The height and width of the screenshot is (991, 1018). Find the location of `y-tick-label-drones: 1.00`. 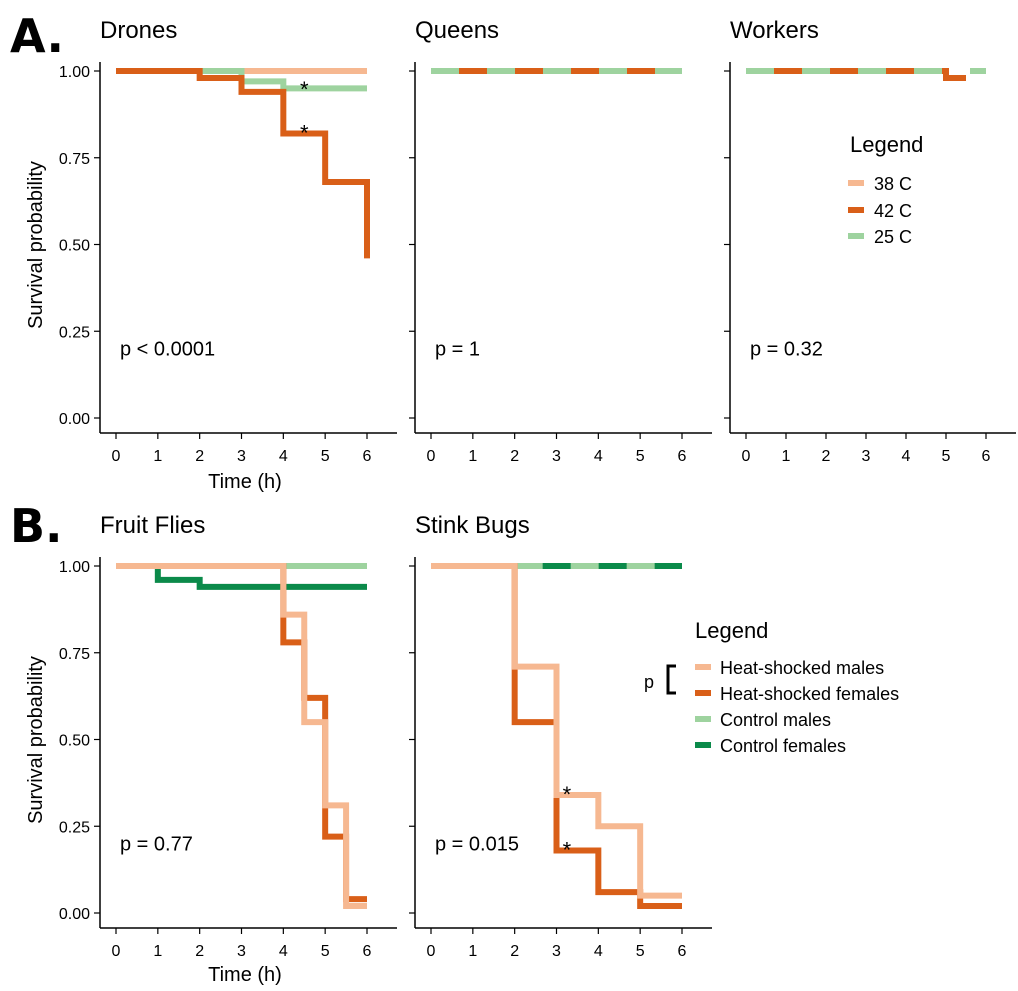

y-tick-label-drones: 1.00 is located at coordinates (74, 72).